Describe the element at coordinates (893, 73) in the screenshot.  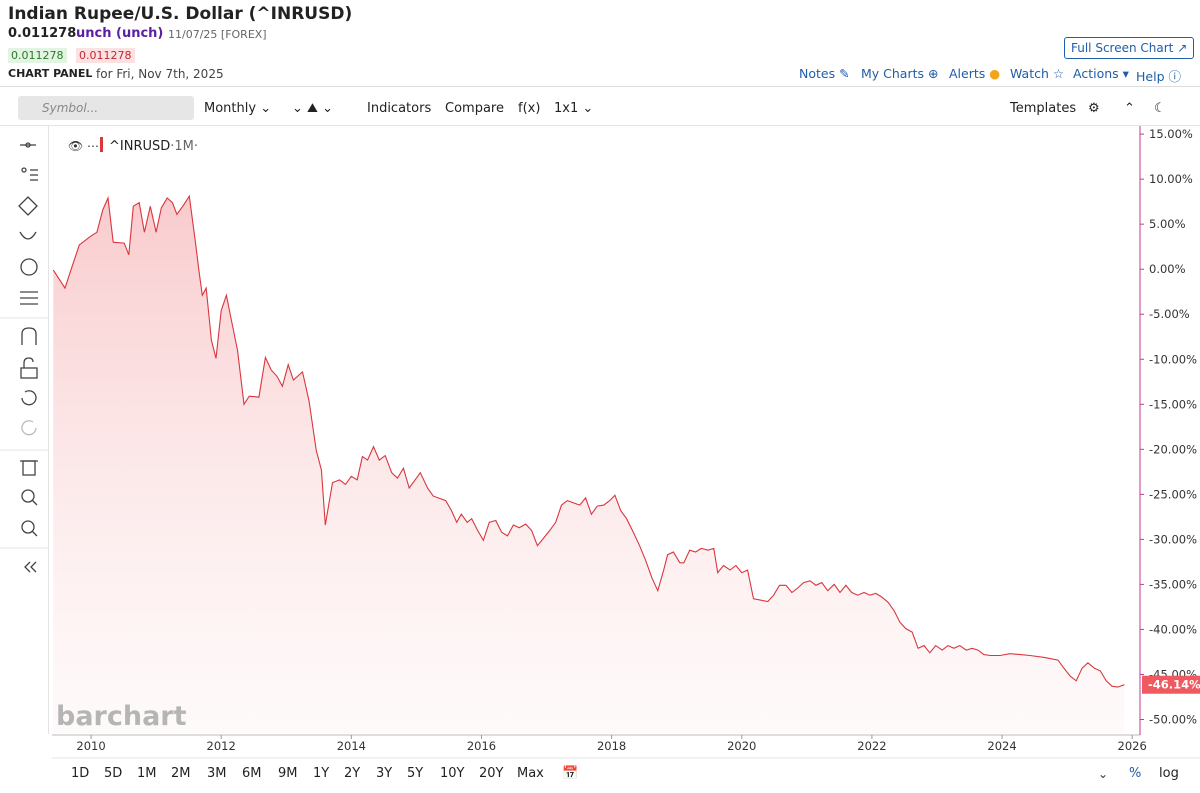
I see `nav-label: My Charts` at that location.